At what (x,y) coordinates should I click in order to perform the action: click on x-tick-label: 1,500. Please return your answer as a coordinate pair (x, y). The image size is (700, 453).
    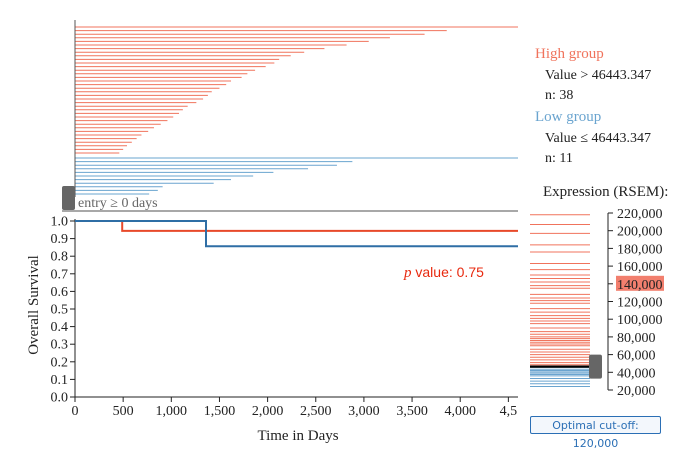
    Looking at the image, I should click on (220, 411).